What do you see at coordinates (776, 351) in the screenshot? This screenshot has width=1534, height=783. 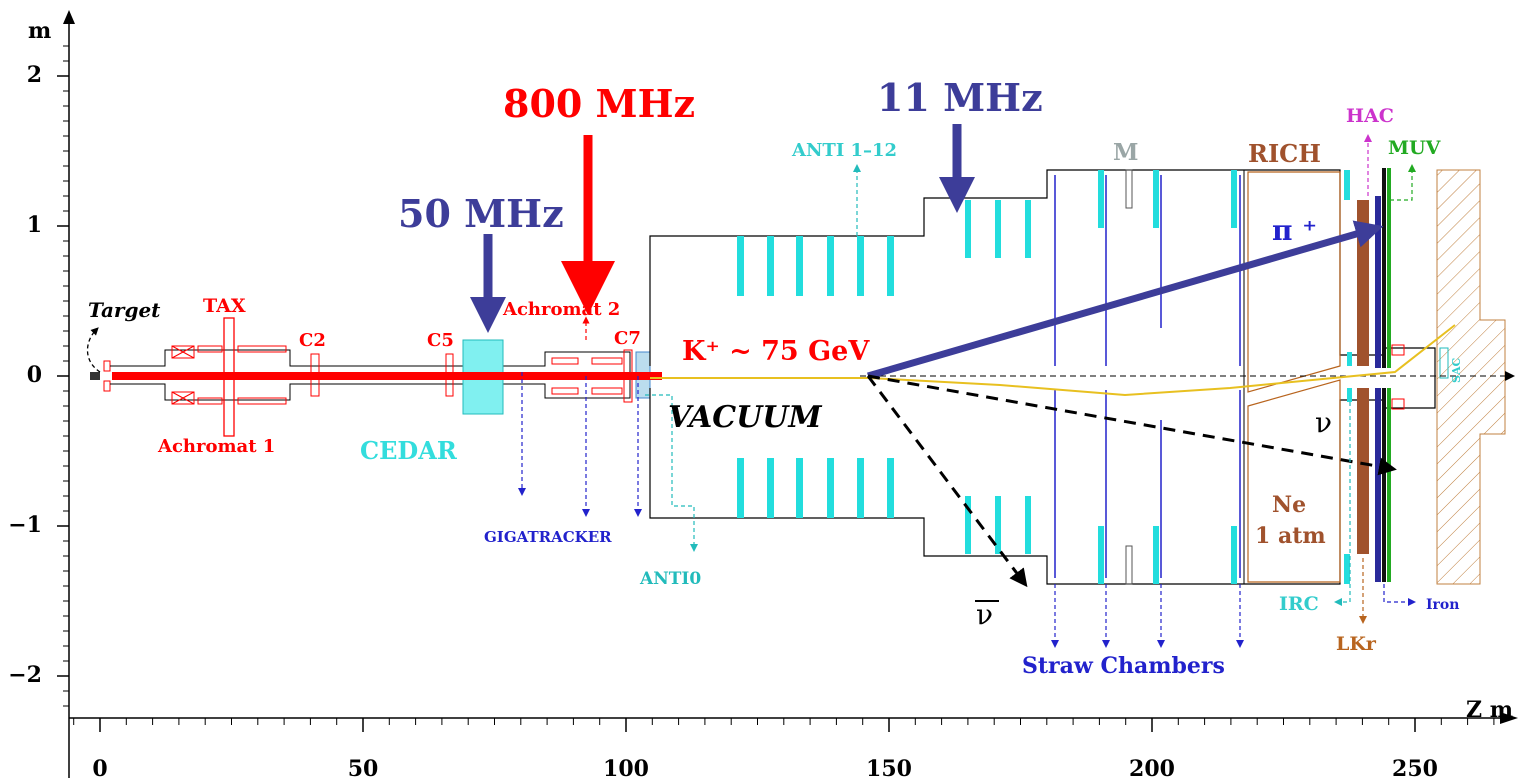 I see `kaon-label: K⁺ ~ 75 GeV` at bounding box center [776, 351].